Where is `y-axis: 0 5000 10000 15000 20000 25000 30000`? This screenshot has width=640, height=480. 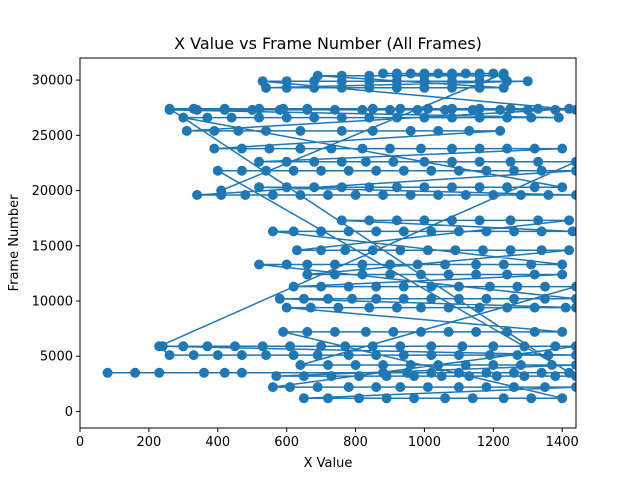 y-axis: 0 5000 10000 15000 20000 25000 30000 is located at coordinates (56, 247).